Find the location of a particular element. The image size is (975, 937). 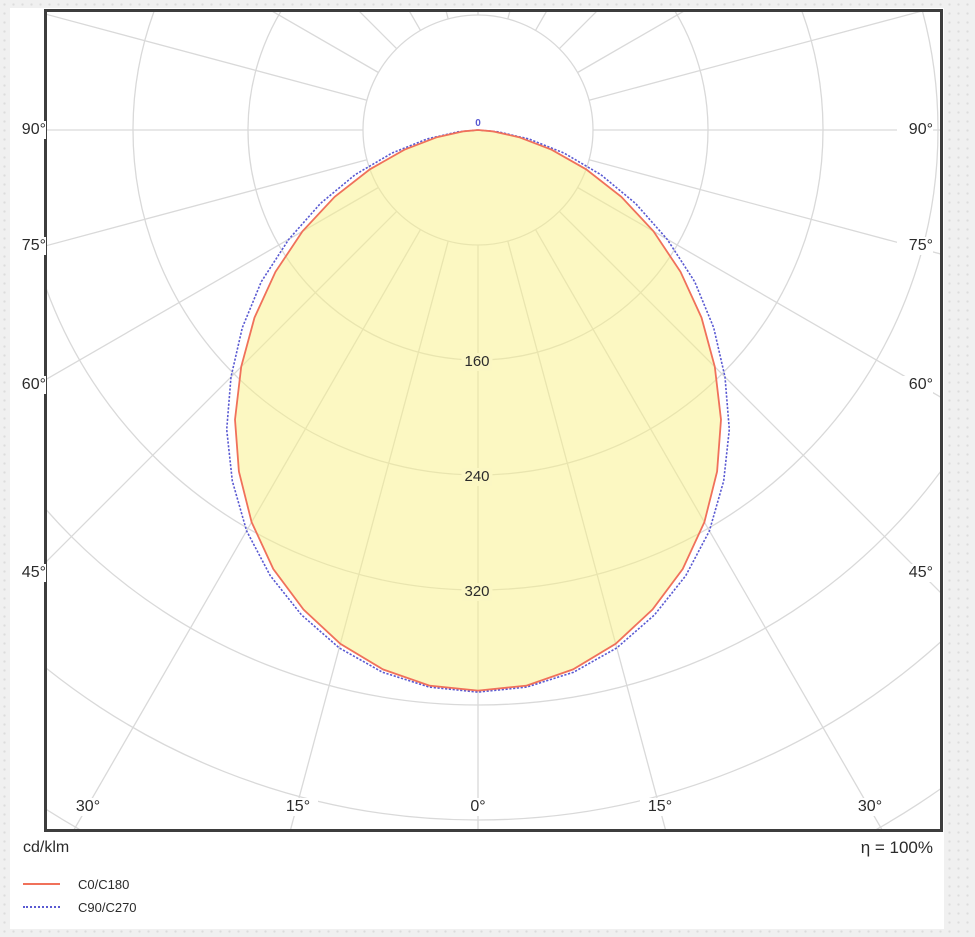

ring-label-160: 160 is located at coordinates (477, 362).